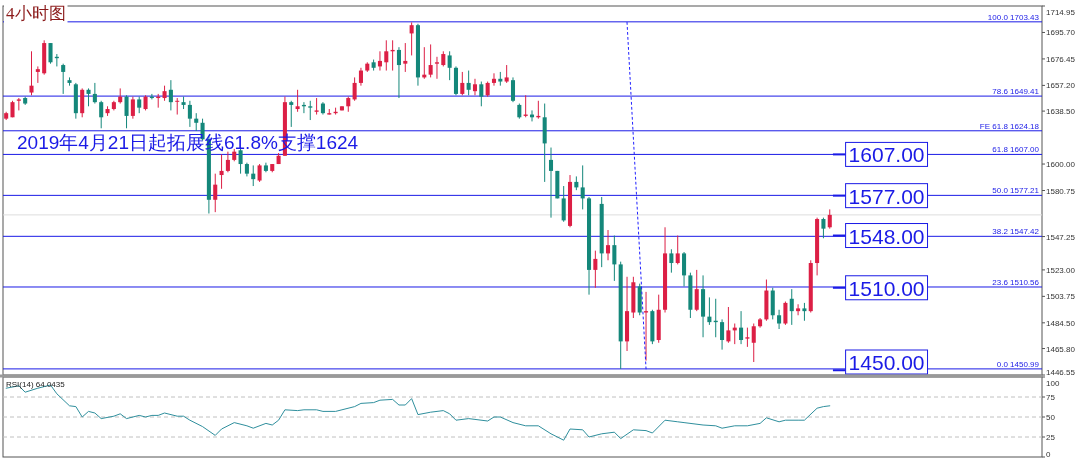 The height and width of the screenshot is (461, 1080). Describe the element at coordinates (1016, 232) in the screenshot. I see `ref-line-label: 38.2 1547.42` at that location.